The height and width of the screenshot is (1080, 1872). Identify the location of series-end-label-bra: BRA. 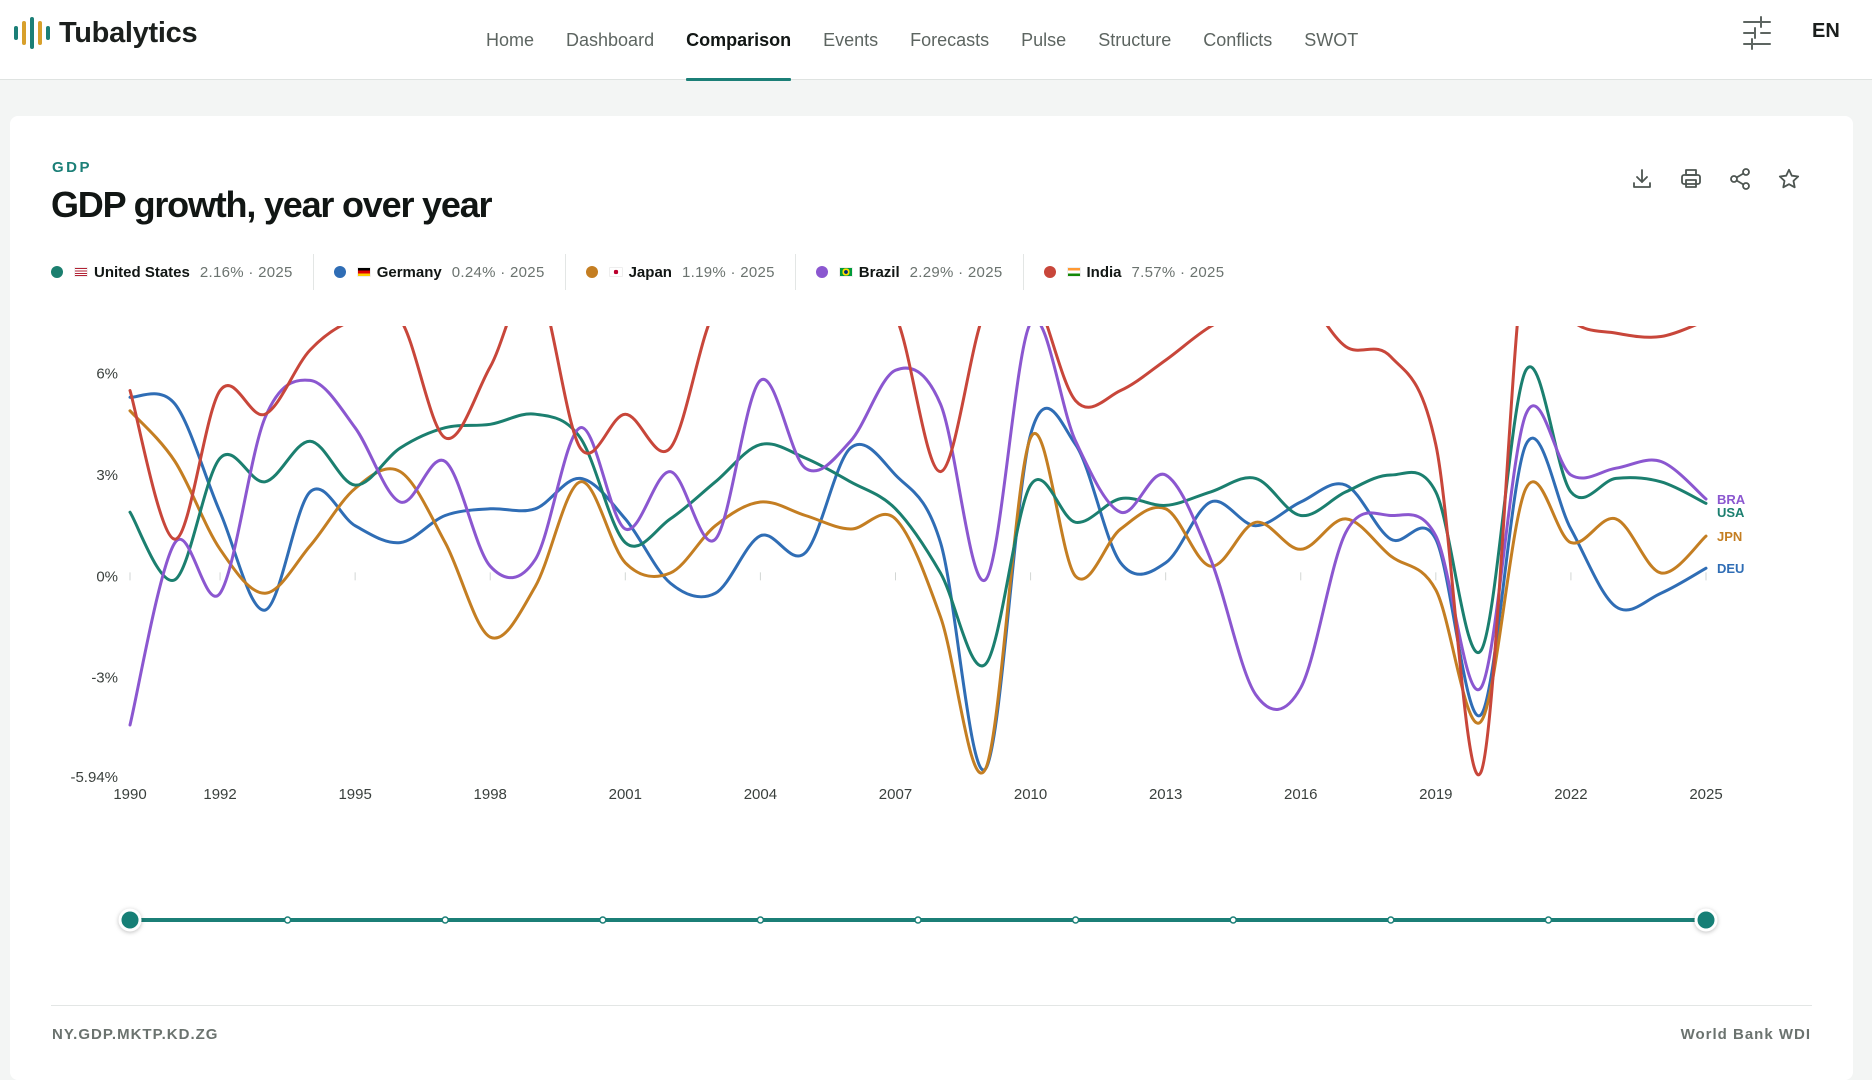
(1731, 499).